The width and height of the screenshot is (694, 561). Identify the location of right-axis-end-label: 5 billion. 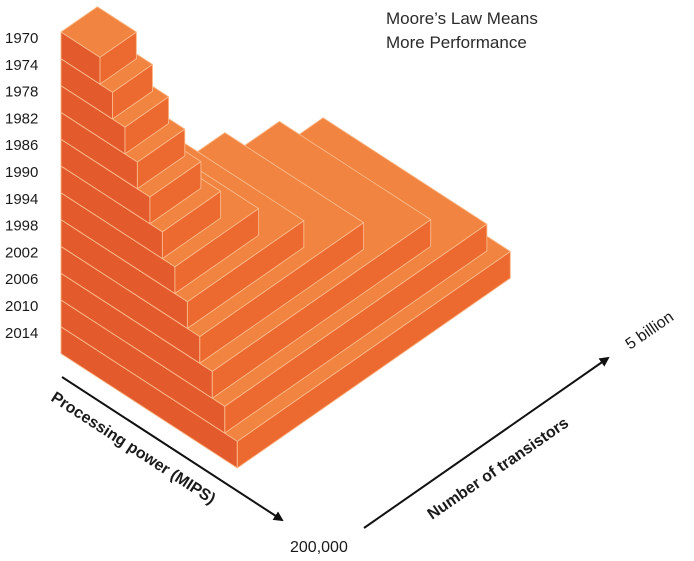
(650, 331).